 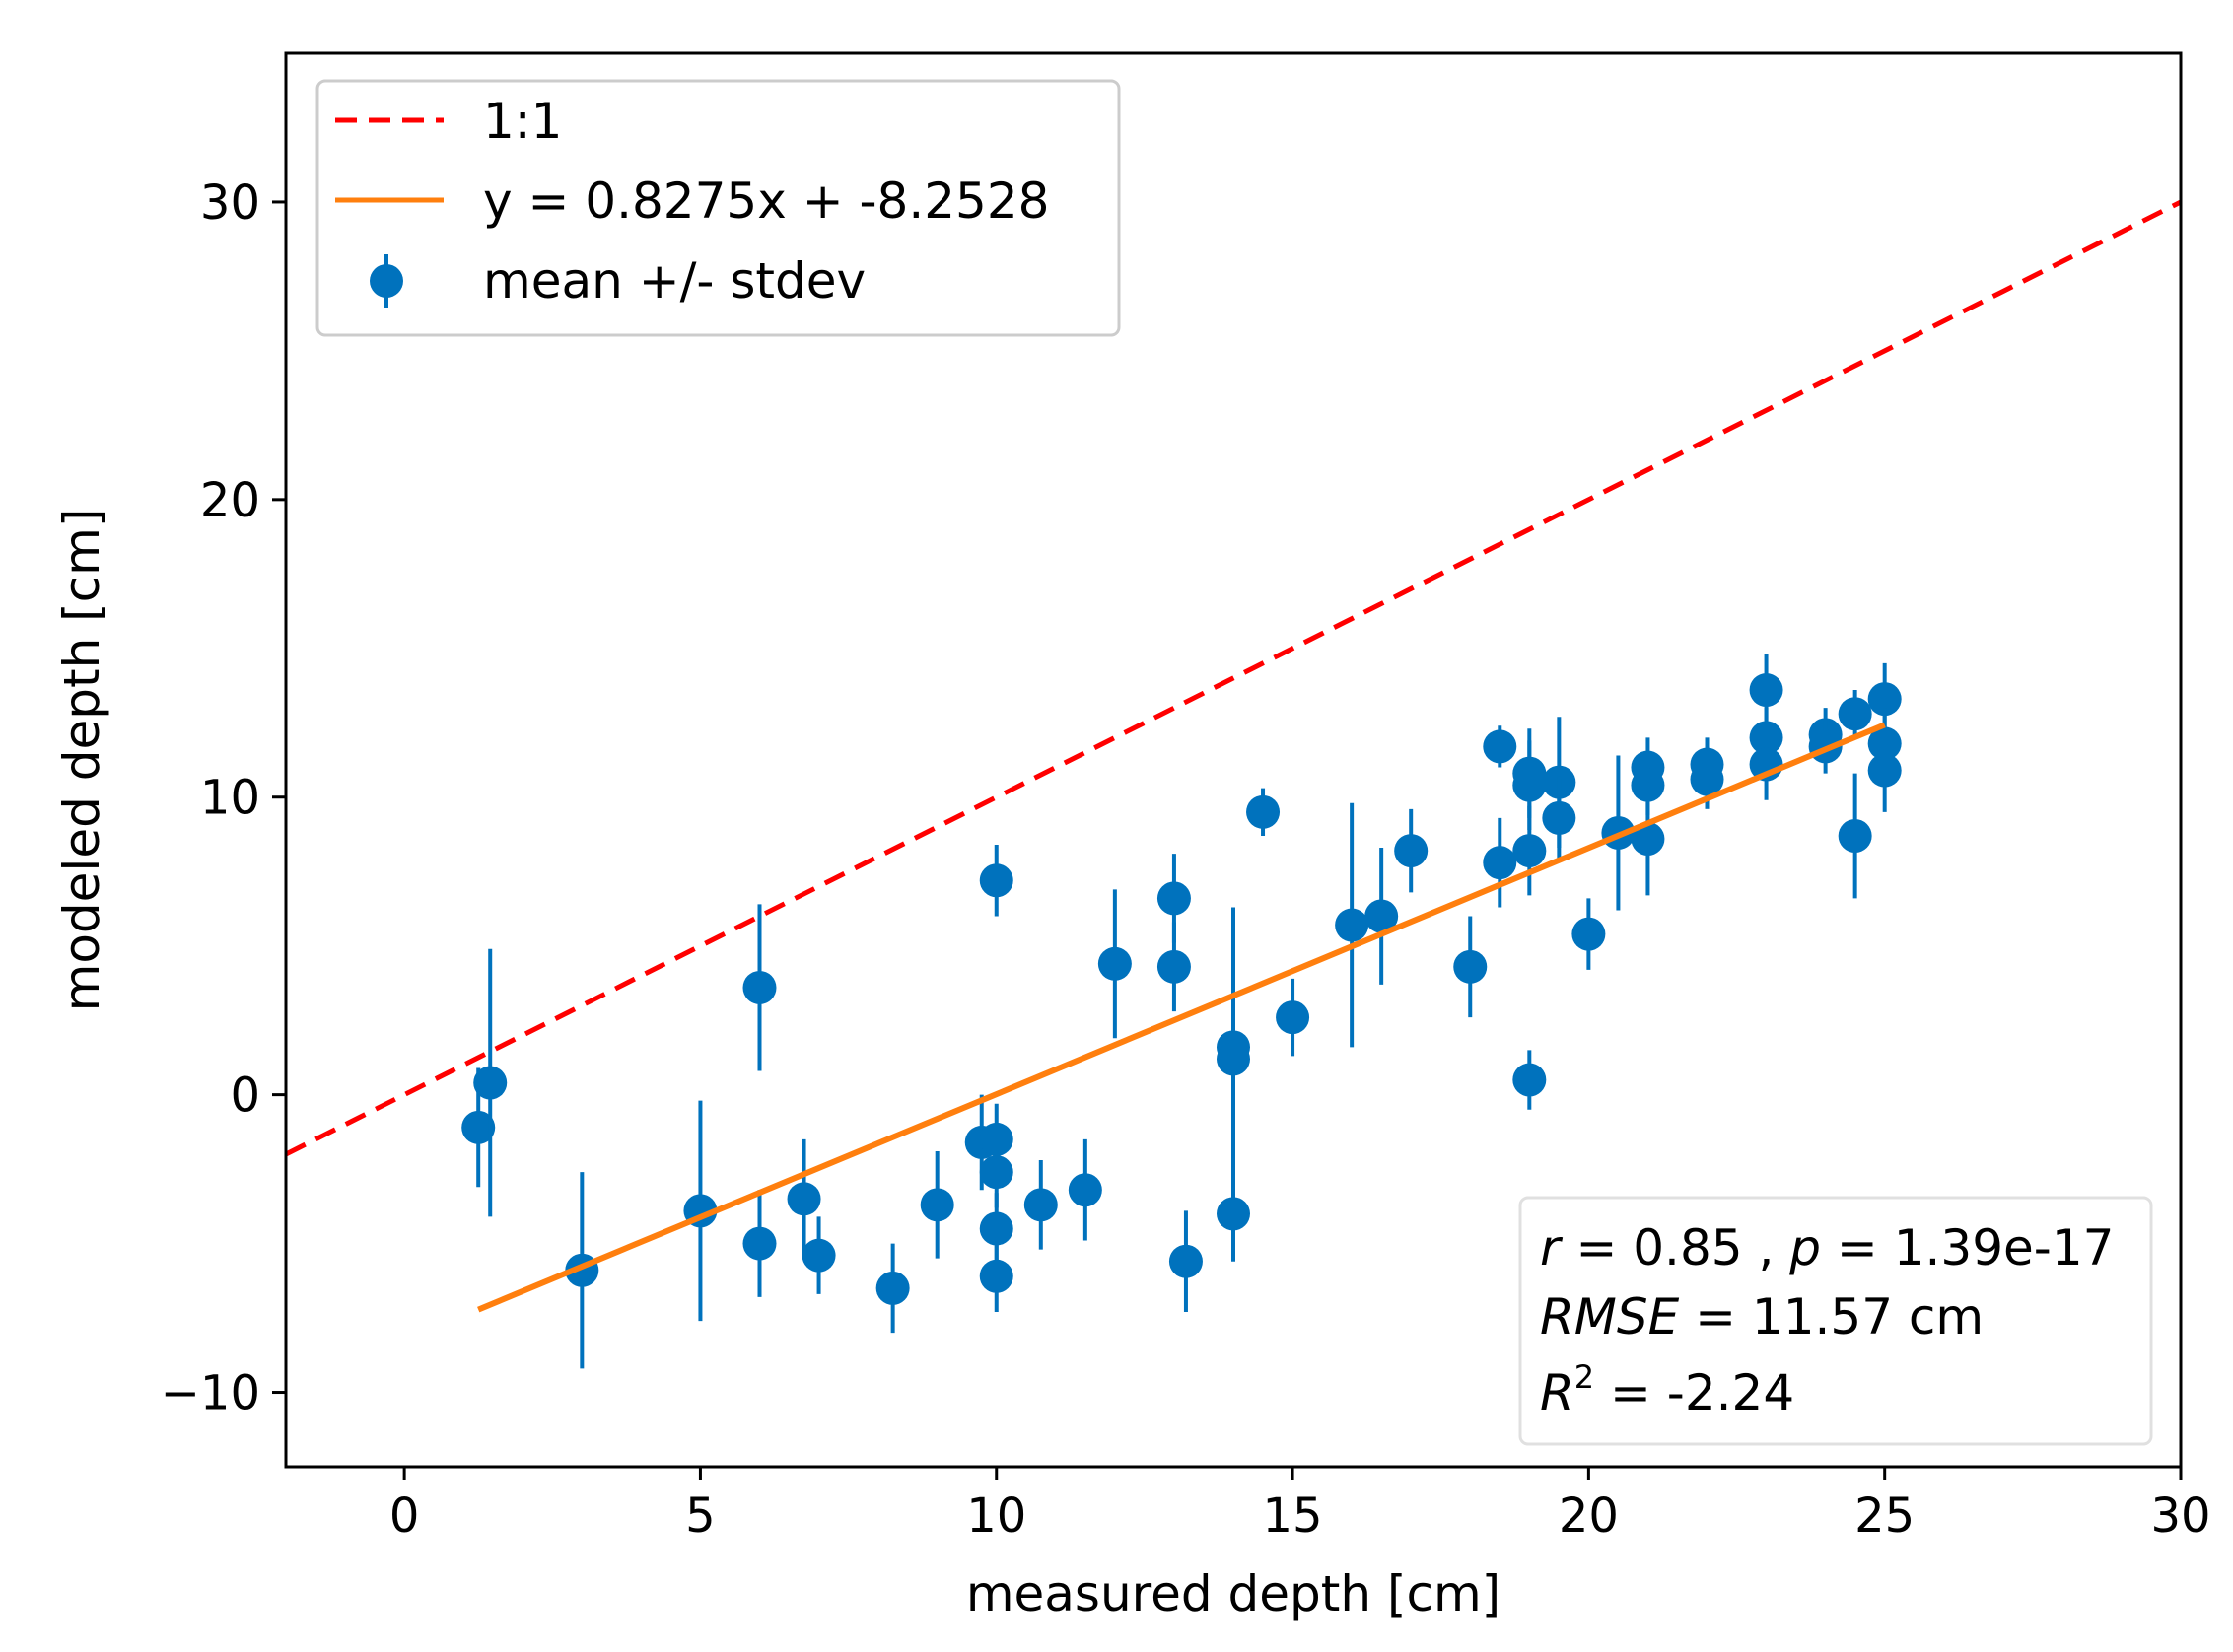 What do you see at coordinates (766, 201) in the screenshot?
I see `legend-label-regression: y = 0.8275x + -8.2528` at bounding box center [766, 201].